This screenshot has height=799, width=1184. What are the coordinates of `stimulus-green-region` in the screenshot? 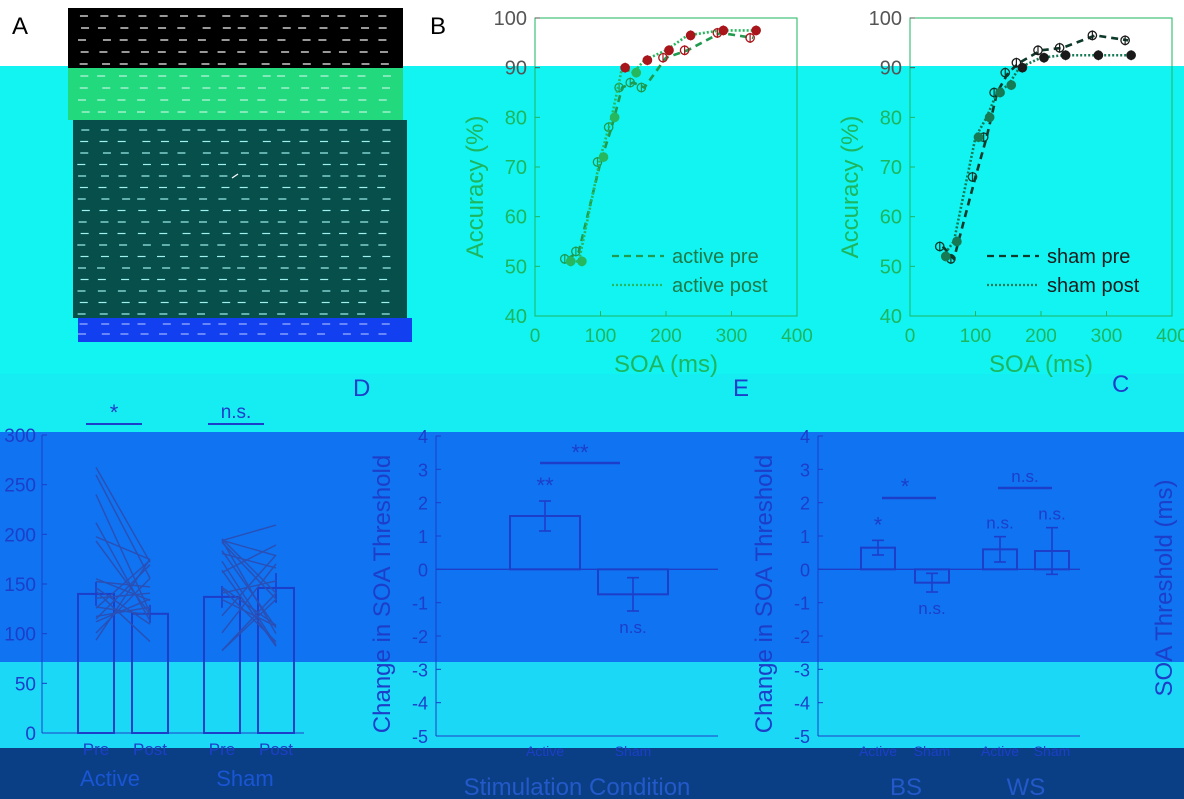 It's located at (235, 94).